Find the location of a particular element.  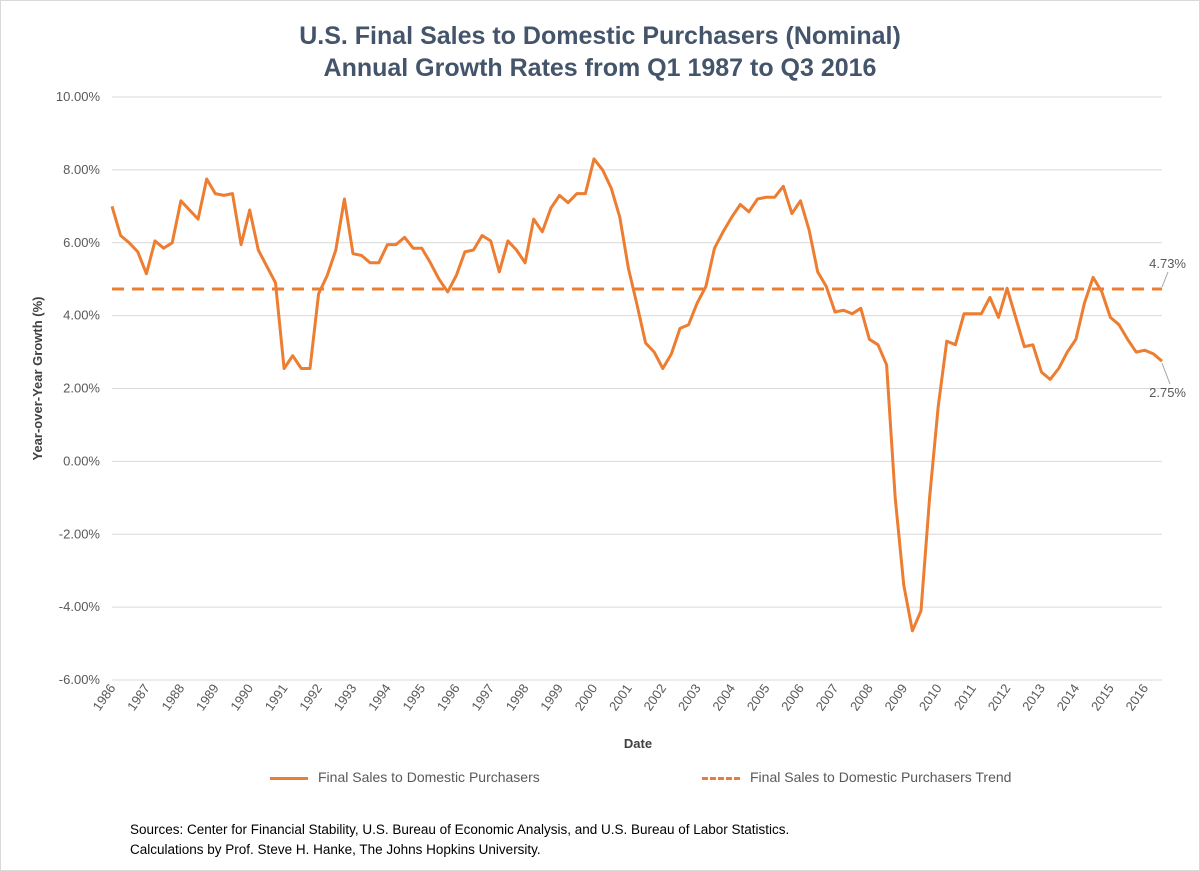

y-tick-label: 6.00% is located at coordinates (81, 242).